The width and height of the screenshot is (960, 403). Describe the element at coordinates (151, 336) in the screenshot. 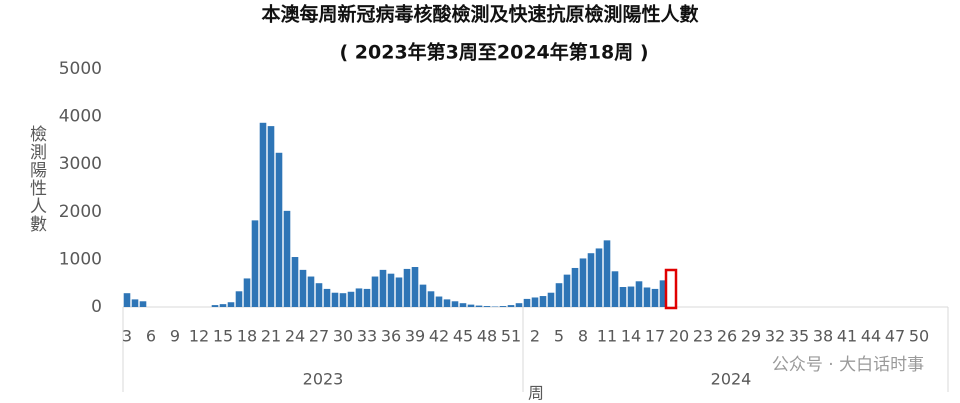

I see `x-tick-label: 6` at that location.